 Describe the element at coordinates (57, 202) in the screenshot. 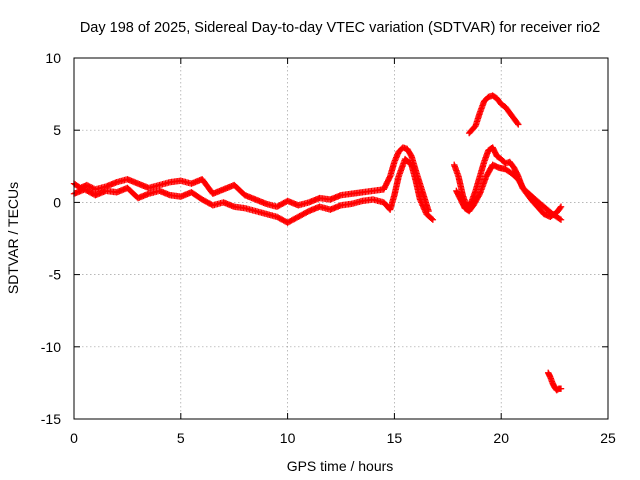

I see `y-tick-label: 0` at that location.